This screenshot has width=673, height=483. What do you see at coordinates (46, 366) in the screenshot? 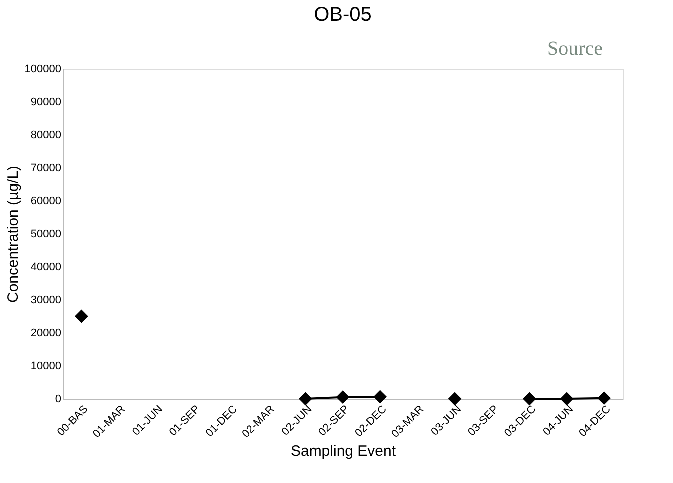
I see `y-tick-label: 10000` at bounding box center [46, 366].